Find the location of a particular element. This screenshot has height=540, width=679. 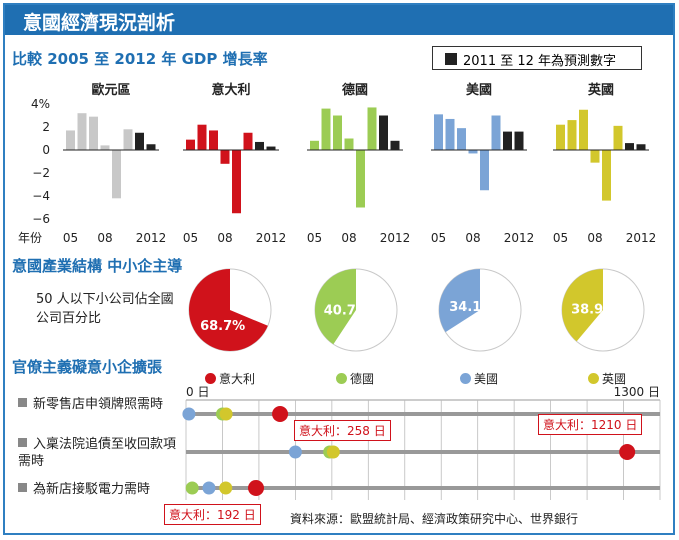

row-label-license: 新零售店申領牌照需時 is located at coordinates (98, 404).